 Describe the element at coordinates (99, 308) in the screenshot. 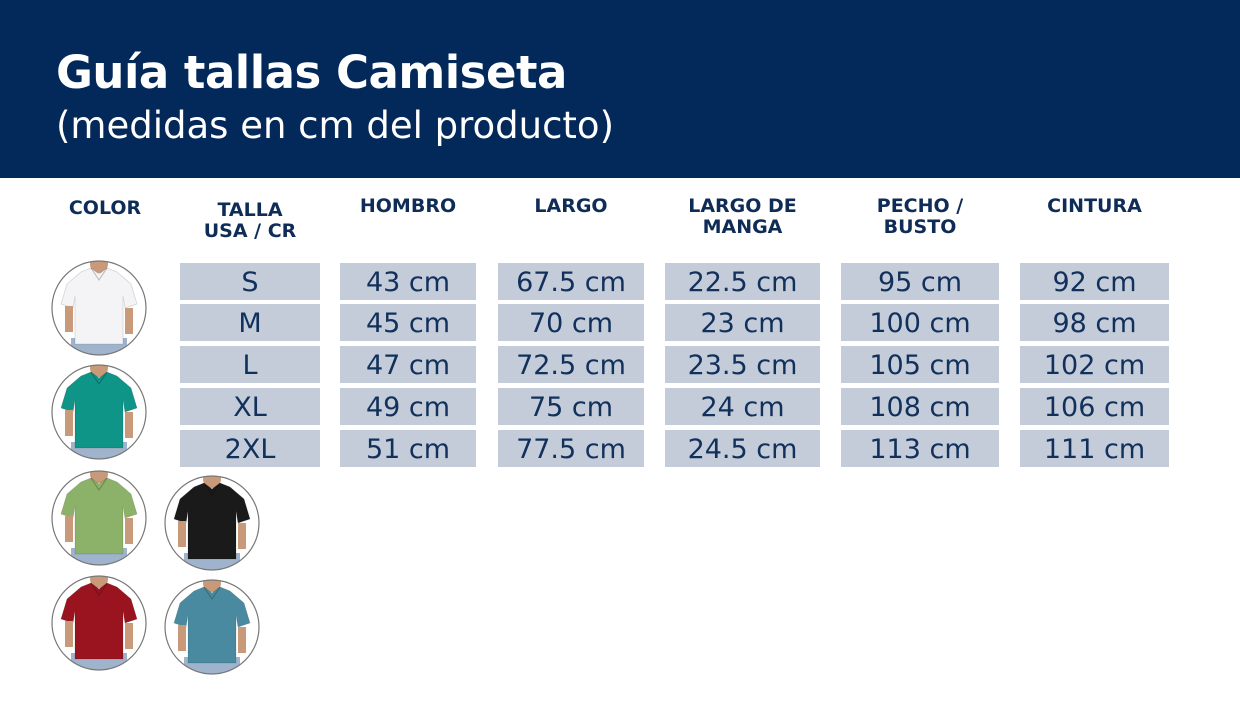

I see `white-shirt-swatch` at that location.